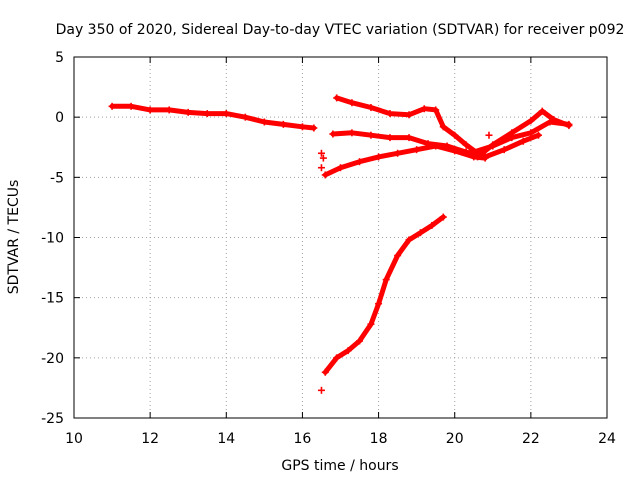  Describe the element at coordinates (57, 178) in the screenshot. I see `y-tick-label: -5` at that location.